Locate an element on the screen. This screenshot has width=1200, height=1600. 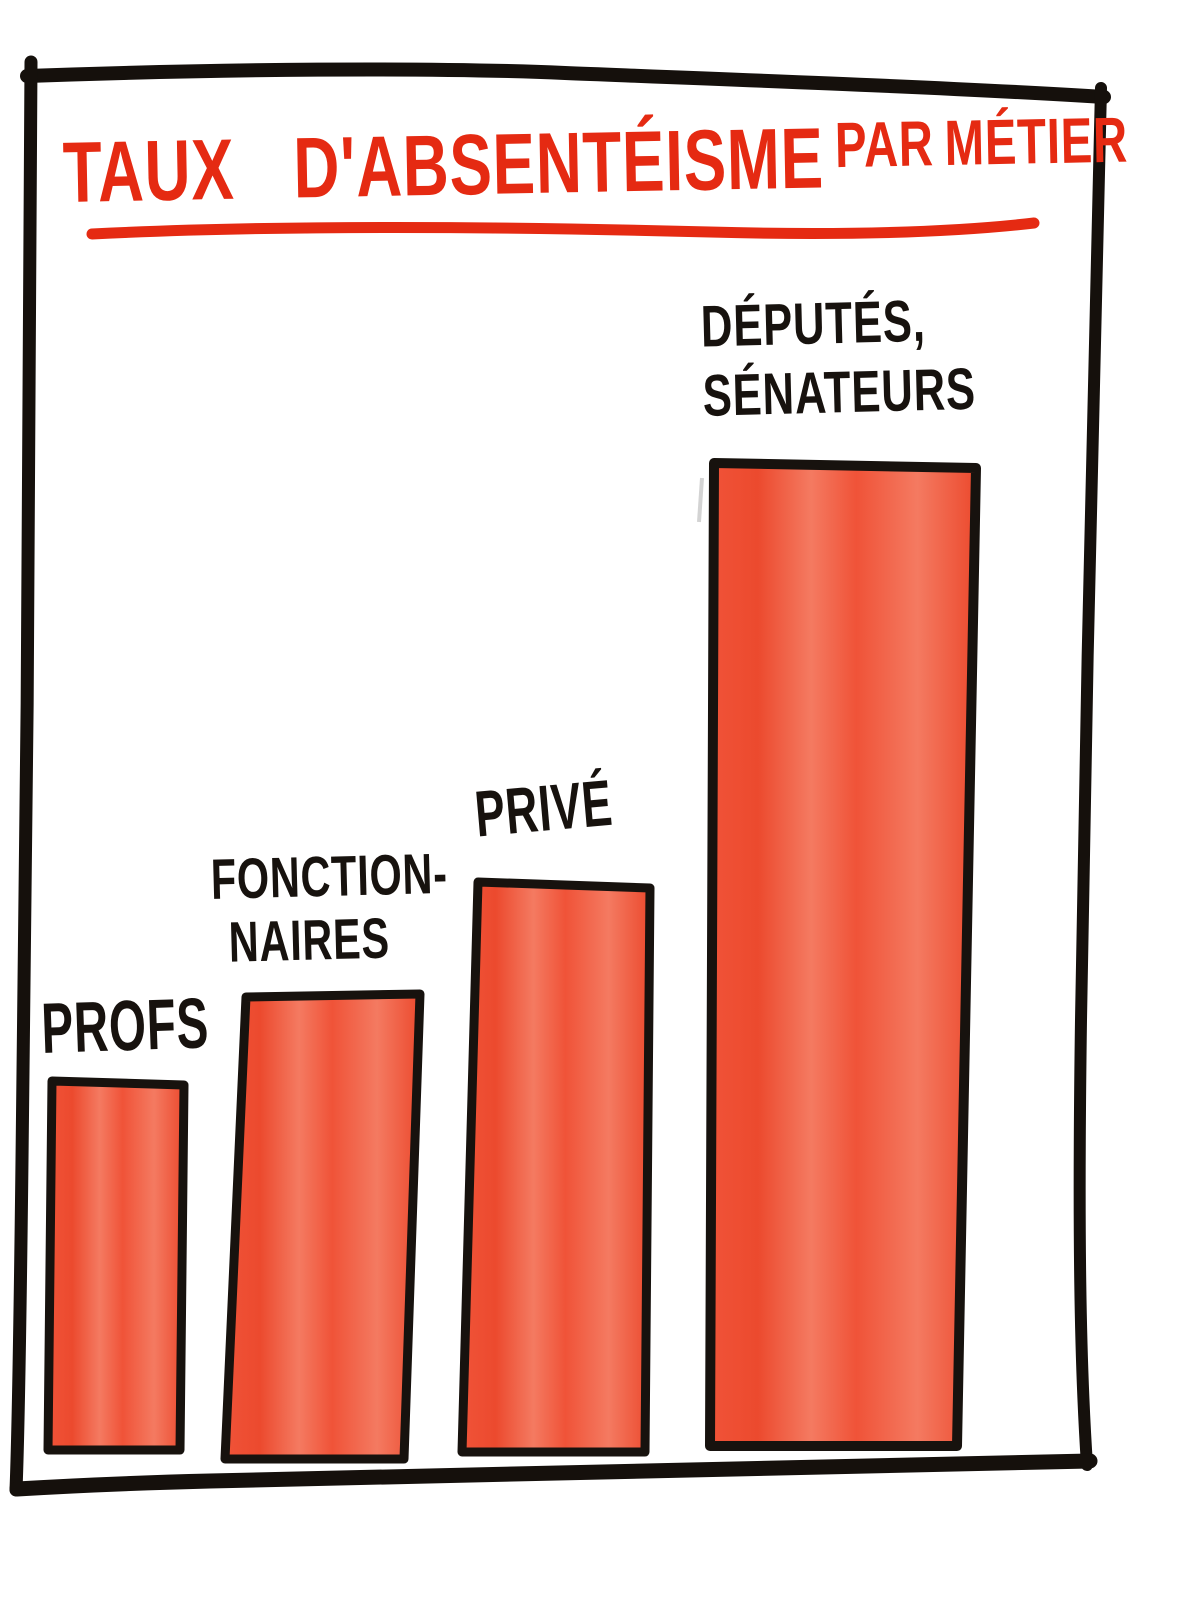
pencil-mark is located at coordinates (700, 500).